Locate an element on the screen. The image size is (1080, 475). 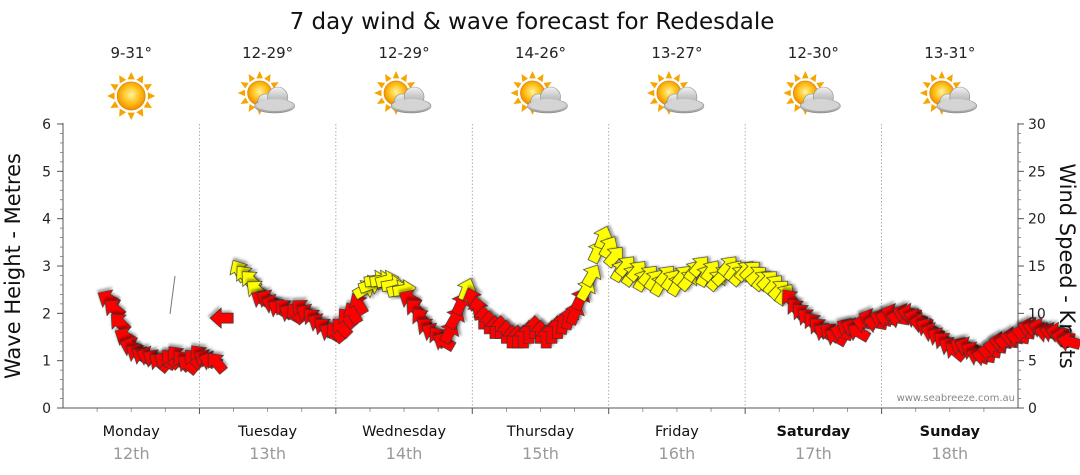
day-date-label: 14th is located at coordinates (404, 453).